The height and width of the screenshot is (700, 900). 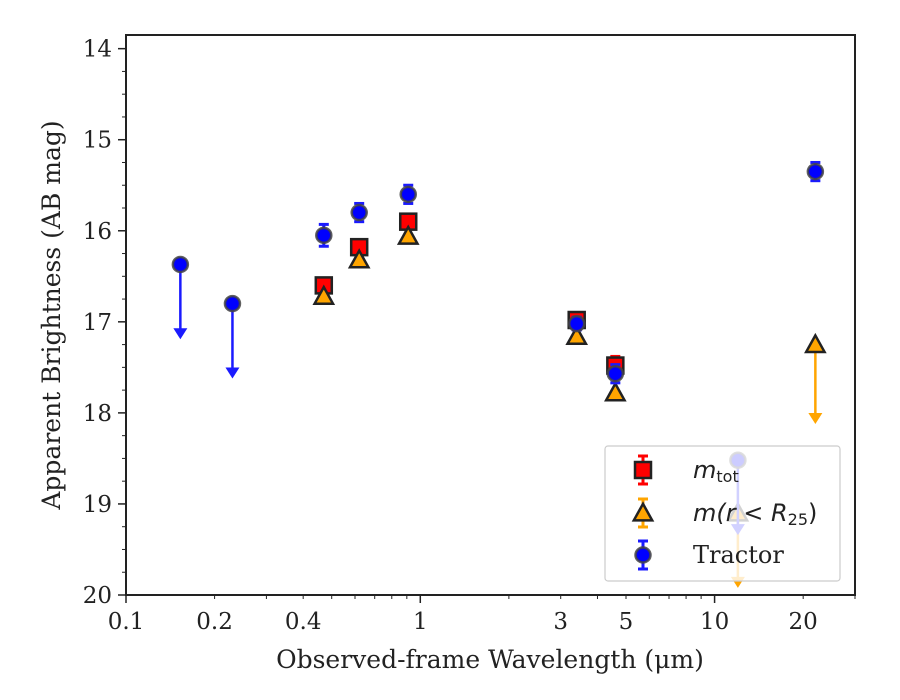 I want to click on legend-marker-m_r25, so click(x=643, y=511).